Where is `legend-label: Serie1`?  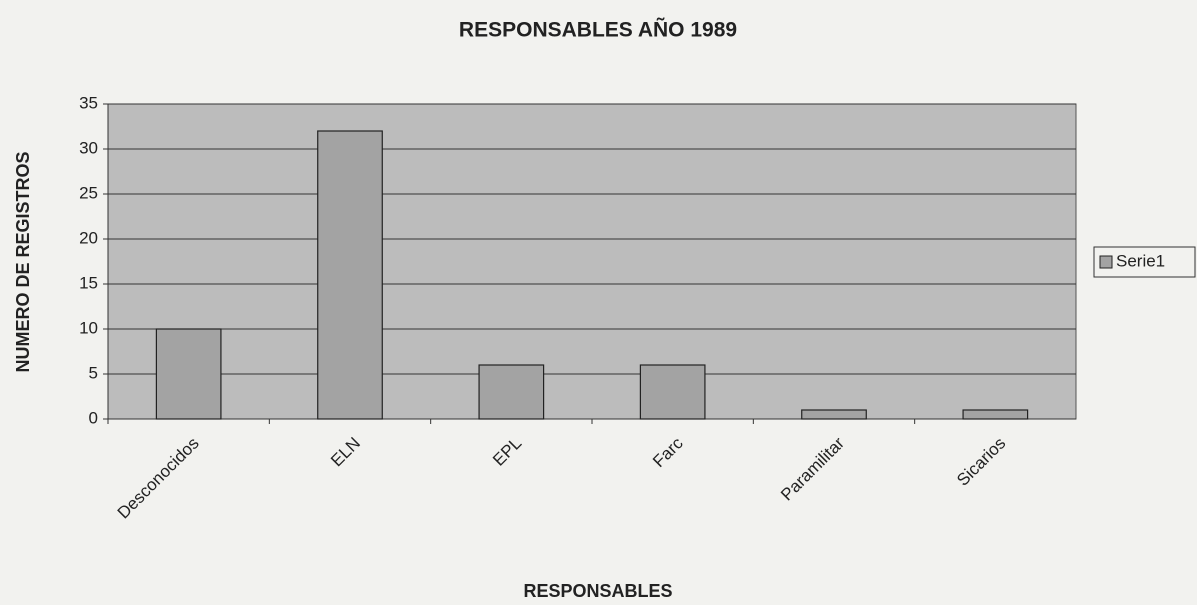
legend-label: Serie1 is located at coordinates (1140, 260).